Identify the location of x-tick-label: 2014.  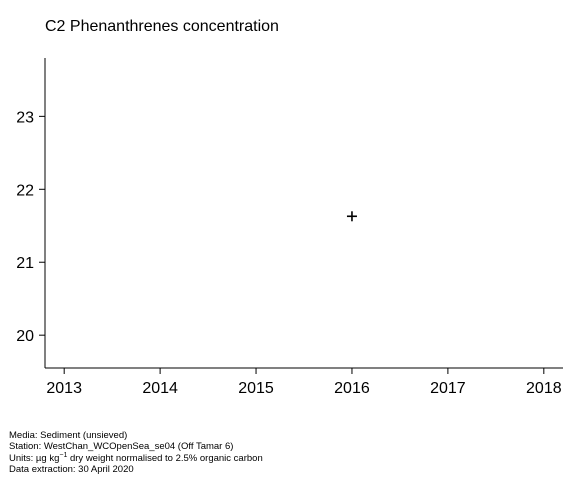
(160, 388).